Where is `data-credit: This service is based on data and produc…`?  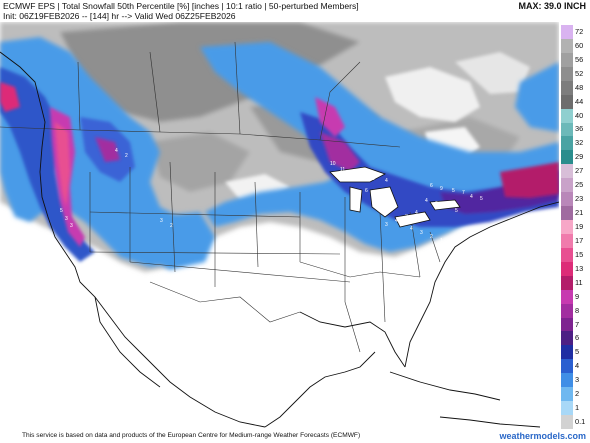
data-credit: This service is based on data and produc… is located at coordinates (191, 435).